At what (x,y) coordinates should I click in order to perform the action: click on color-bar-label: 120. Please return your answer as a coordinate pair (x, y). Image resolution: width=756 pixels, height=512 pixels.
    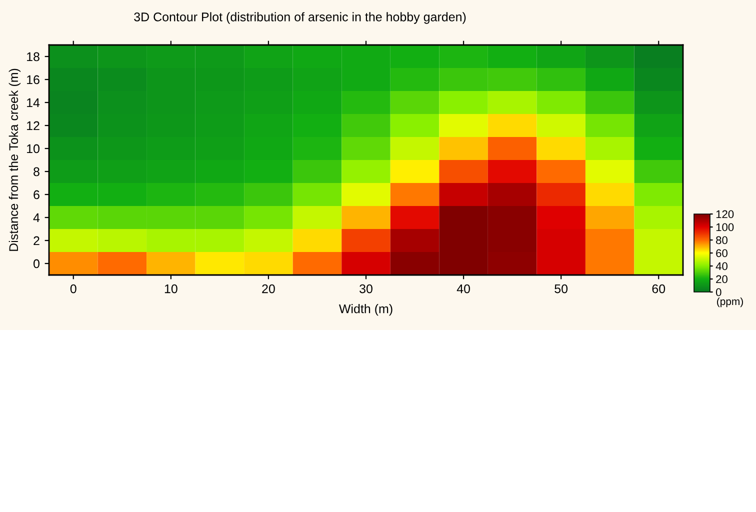
    Looking at the image, I should click on (725, 214).